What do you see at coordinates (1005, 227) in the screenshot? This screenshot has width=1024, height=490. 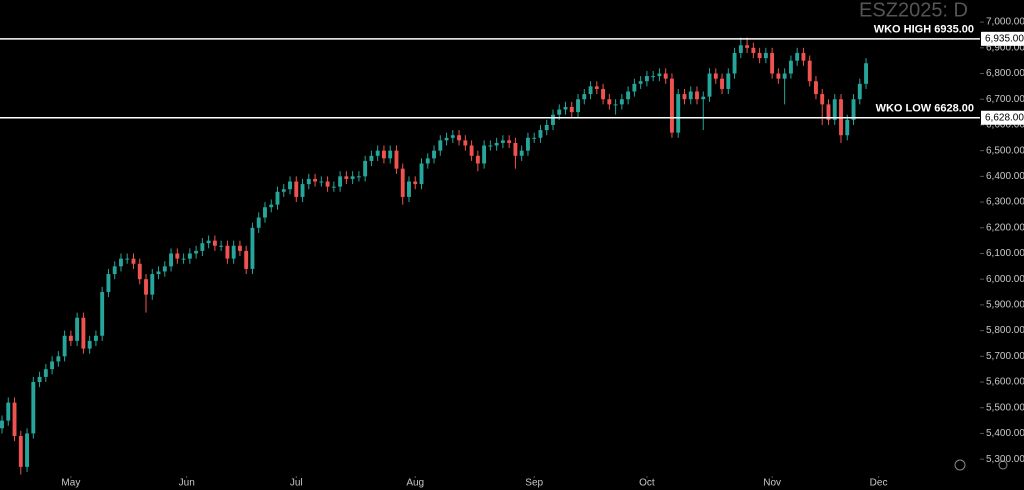 I see `y-tick-label: 6,200.00` at bounding box center [1005, 227].